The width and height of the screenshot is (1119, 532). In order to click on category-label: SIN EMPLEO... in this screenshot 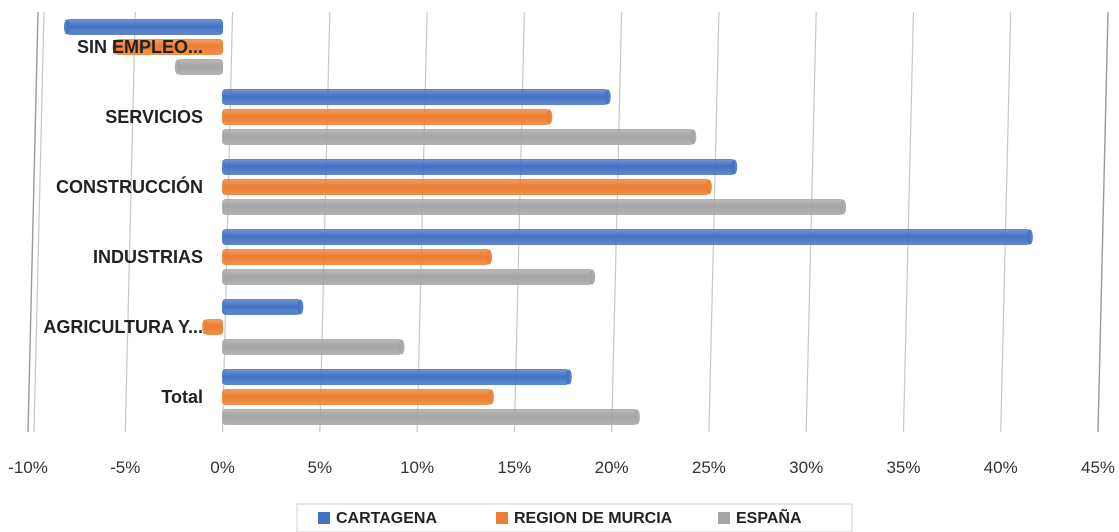, I will do `click(140, 47)`.